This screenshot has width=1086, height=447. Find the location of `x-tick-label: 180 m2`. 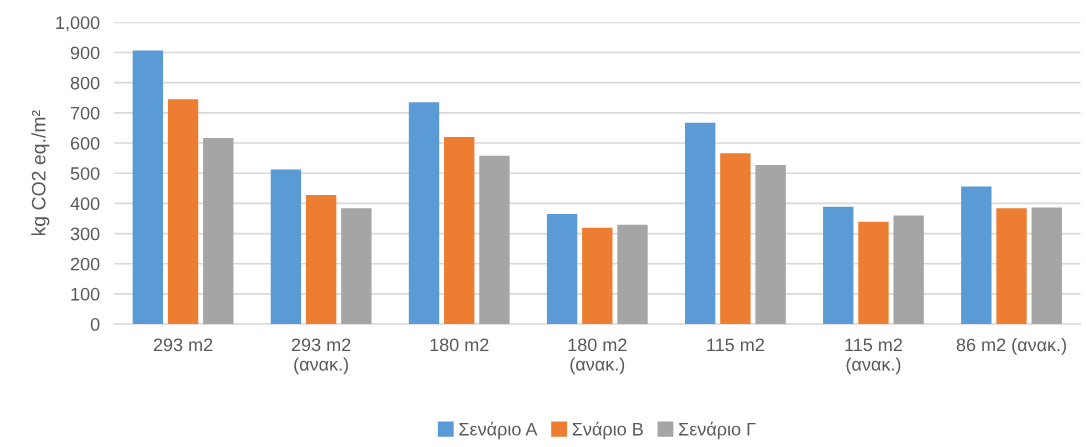

x-tick-label: 180 m2 is located at coordinates (459, 345).